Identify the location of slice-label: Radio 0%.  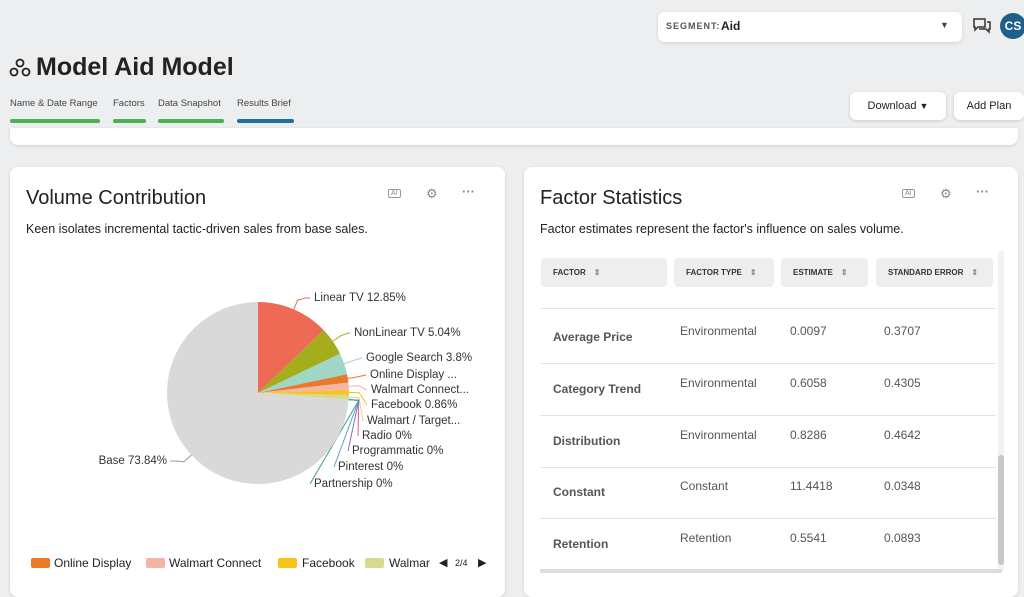
(387, 436).